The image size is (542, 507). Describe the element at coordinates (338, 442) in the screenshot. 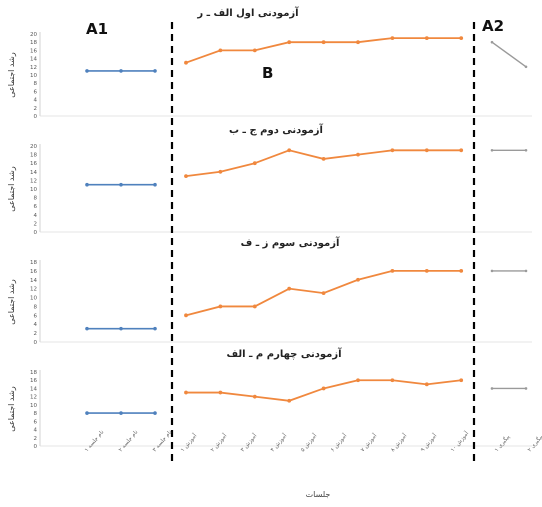

I see `x-tick-label: آموزش ۶` at that location.